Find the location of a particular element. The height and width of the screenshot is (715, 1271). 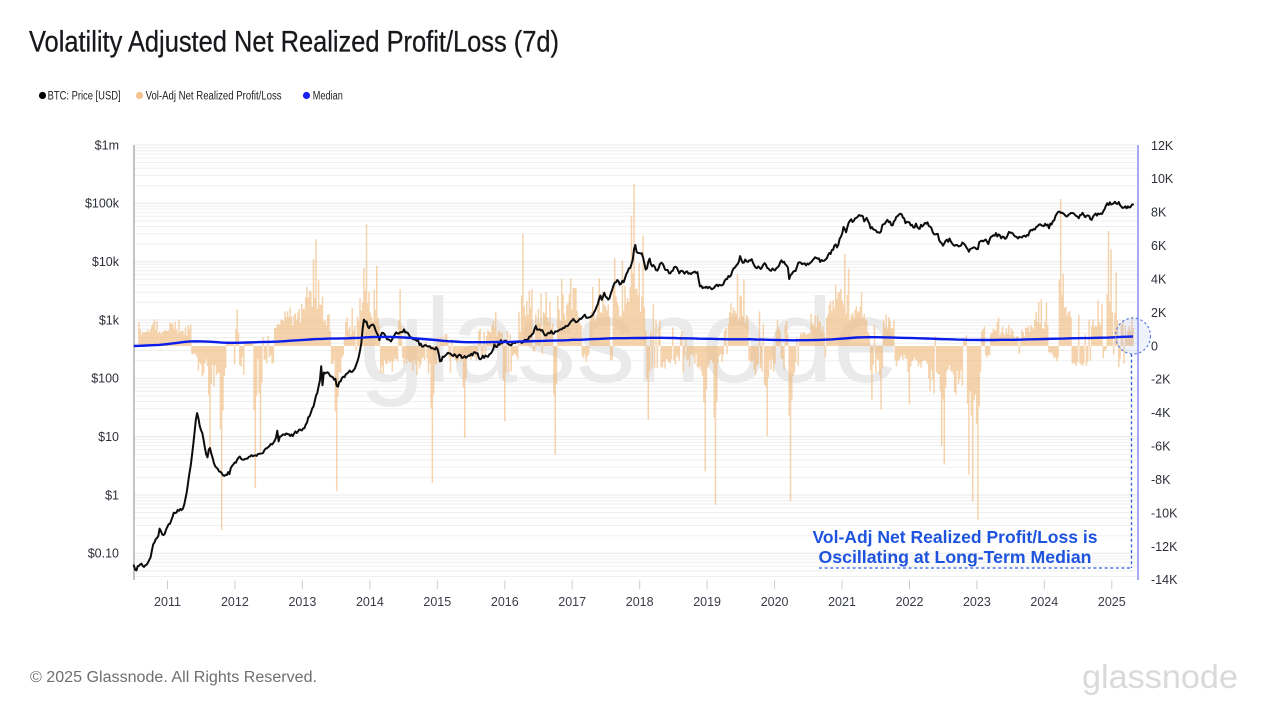

svg-text:Vol-Adj Net Realized Profit/Lo: Vol-Adj Net Realized Profit/Loss is is located at coordinates (955, 537).